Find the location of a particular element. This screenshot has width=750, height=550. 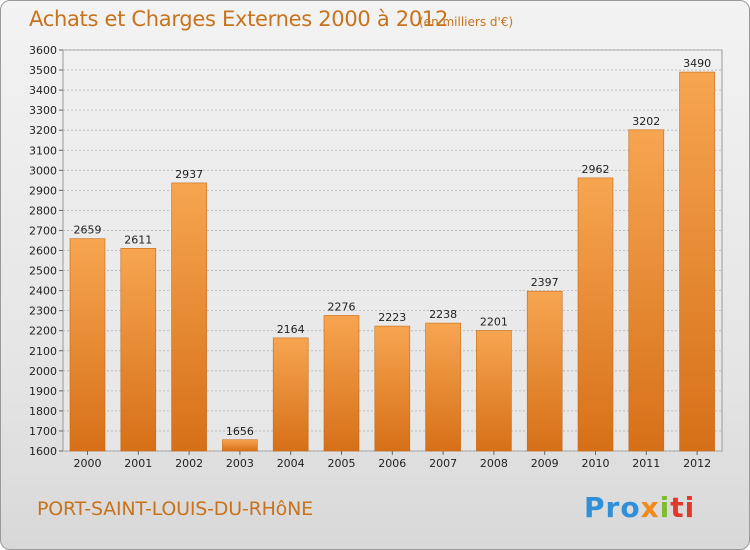

x-tick-label-2011: 2011 is located at coordinates (646, 463).